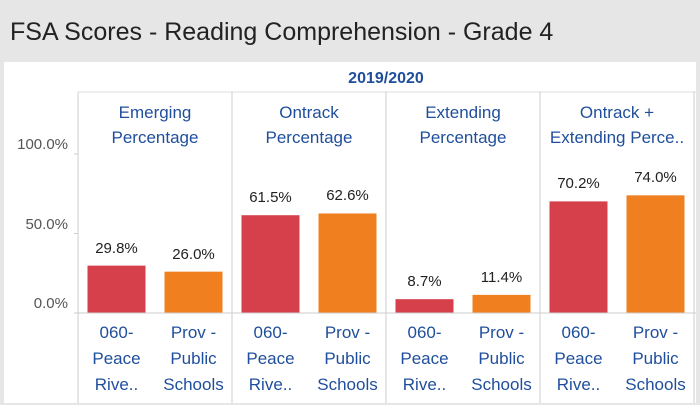 This screenshot has width=700, height=405. I want to click on panel-header: Ontrack Percentage, so click(309, 125).